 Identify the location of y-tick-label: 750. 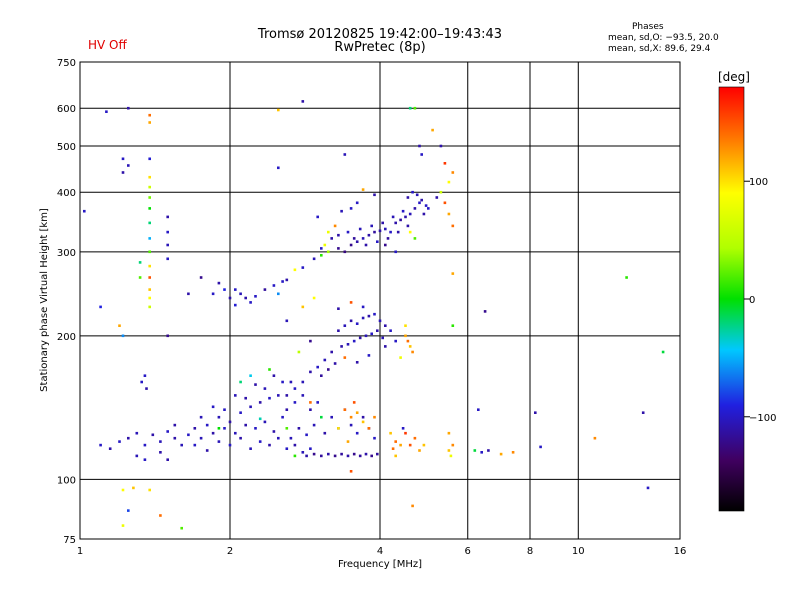
(66, 63).